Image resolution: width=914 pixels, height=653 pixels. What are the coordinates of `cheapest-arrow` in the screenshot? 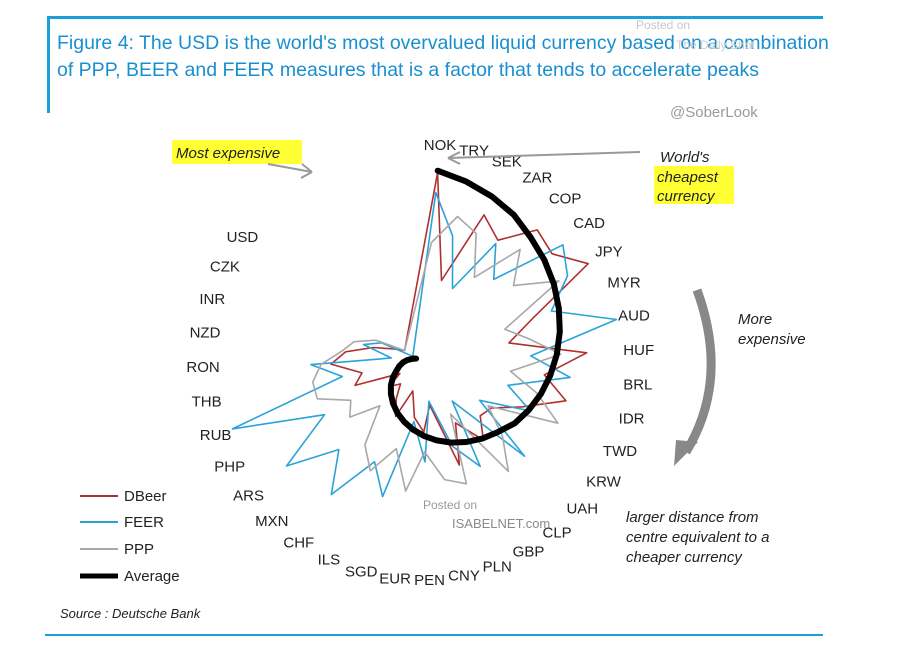 It's located at (544, 155).